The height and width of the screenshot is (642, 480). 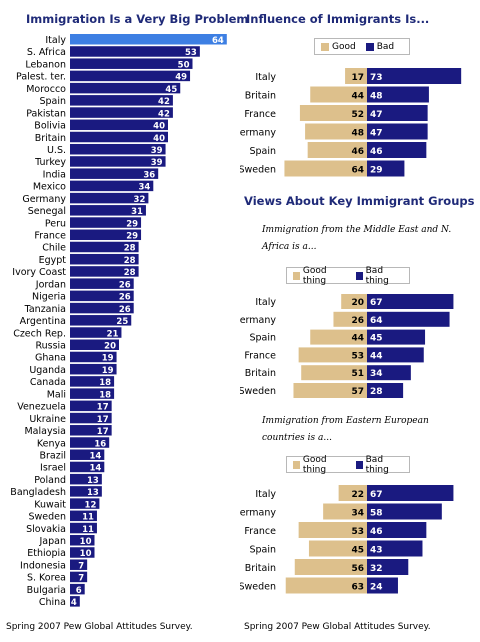 I want to click on category-label-venezuela: Venezuela, so click(x=41, y=407).